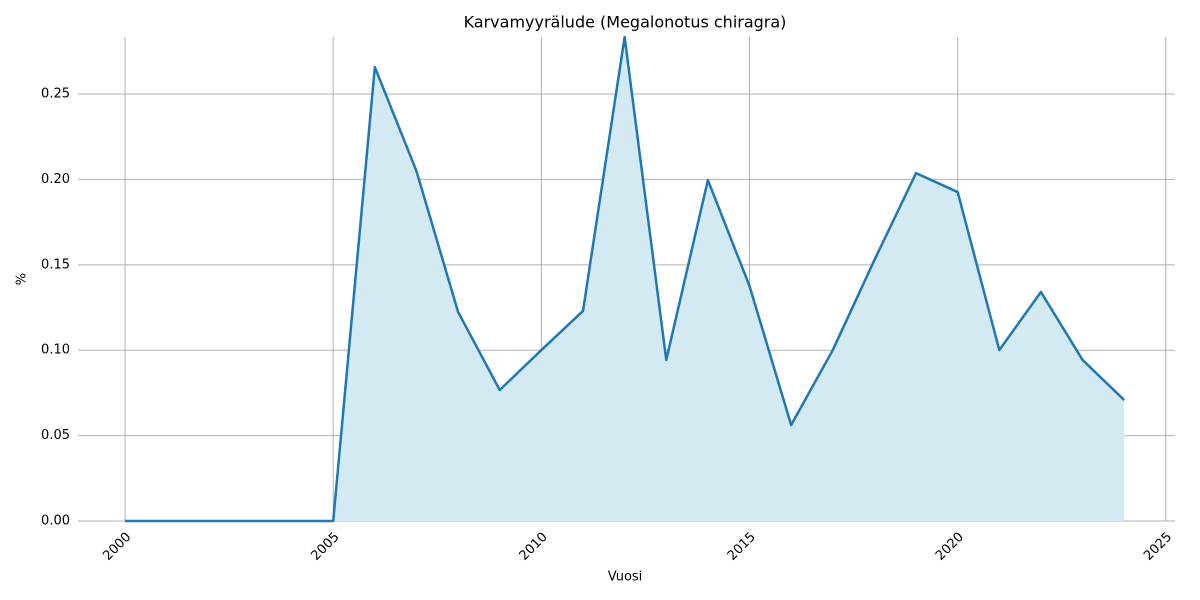  What do you see at coordinates (22, 279) in the screenshot?
I see `y-axis-label: %` at bounding box center [22, 279].